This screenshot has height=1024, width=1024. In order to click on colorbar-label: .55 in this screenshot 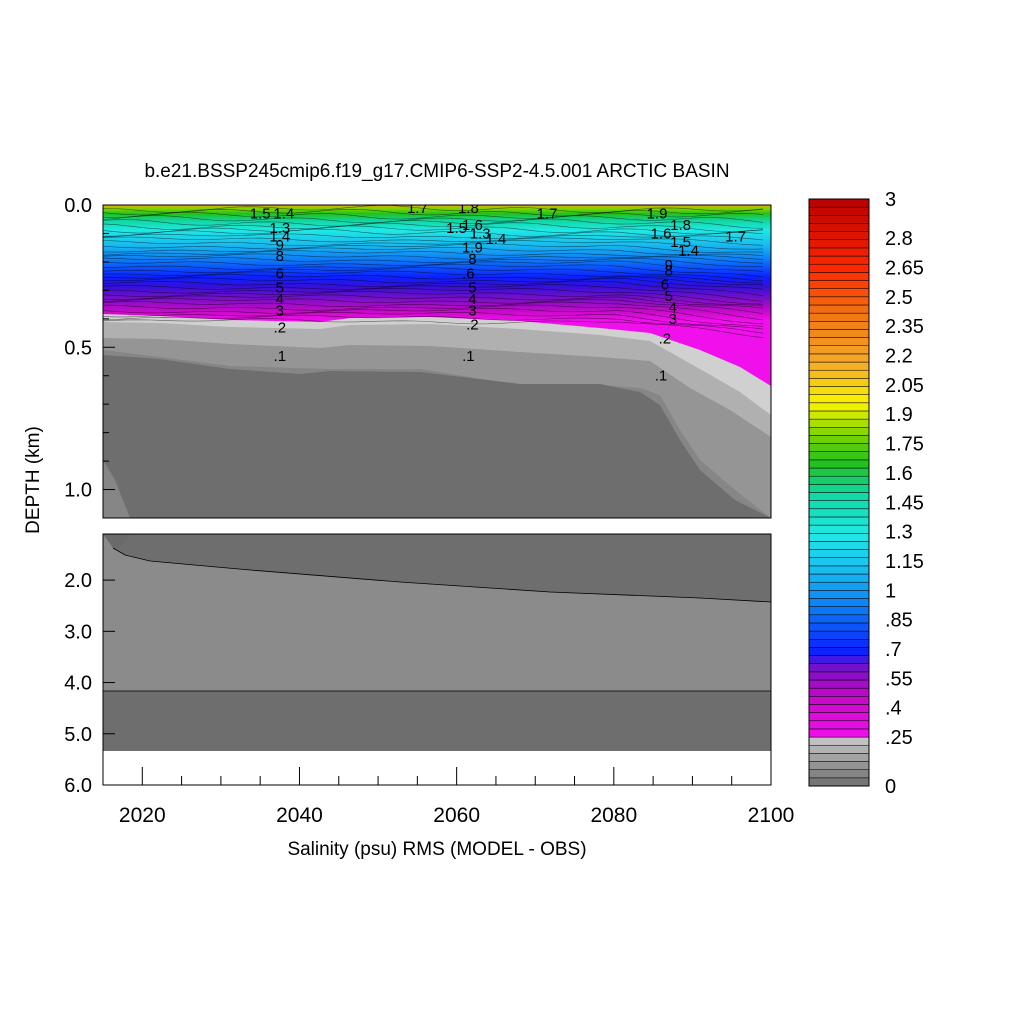, I will do `click(899, 679)`.